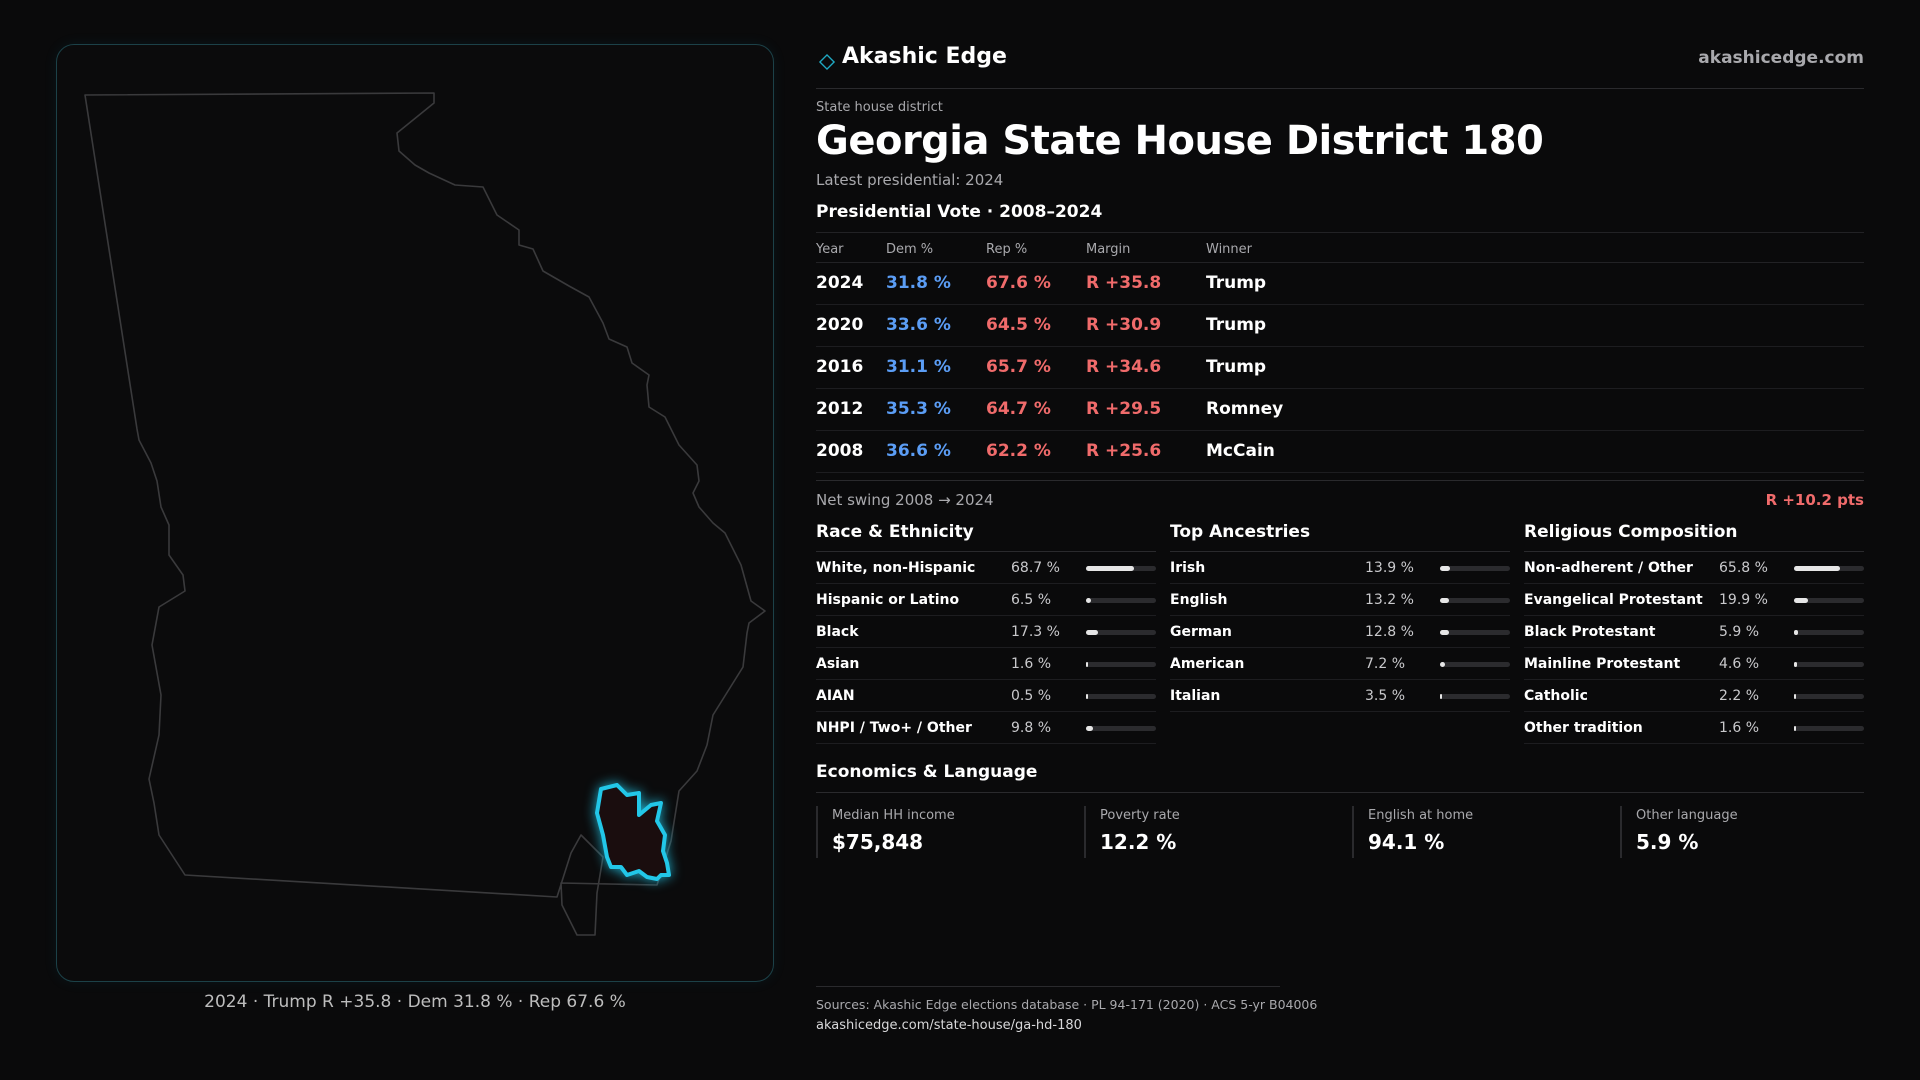  Describe the element at coordinates (835, 696) in the screenshot. I see `demo-label: AIAN` at that location.